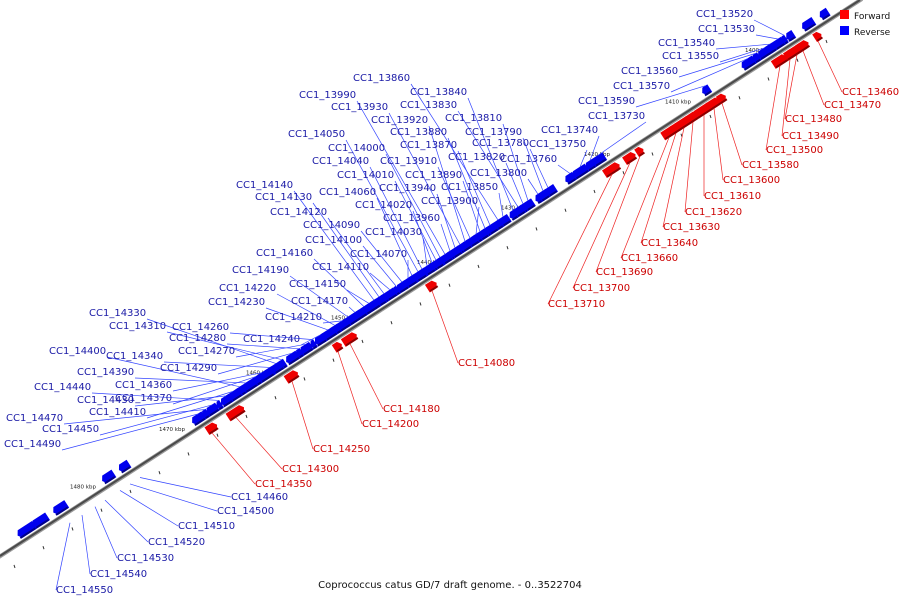 This screenshot has height=600, width=900. What do you see at coordinates (310, 469) in the screenshot?
I see `gene-label-forward: CC1_14300` at bounding box center [310, 469].